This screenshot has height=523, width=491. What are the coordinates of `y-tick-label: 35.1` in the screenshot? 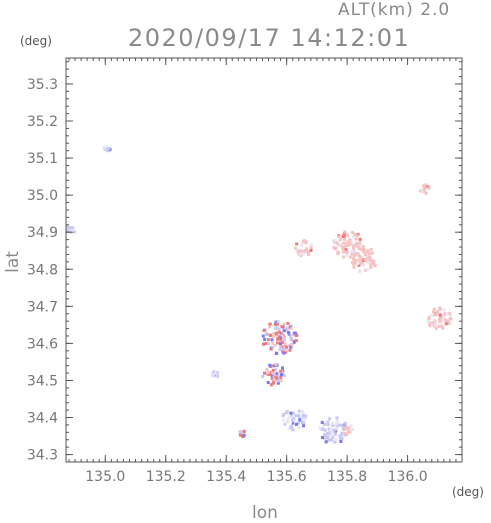 It's located at (42, 159).